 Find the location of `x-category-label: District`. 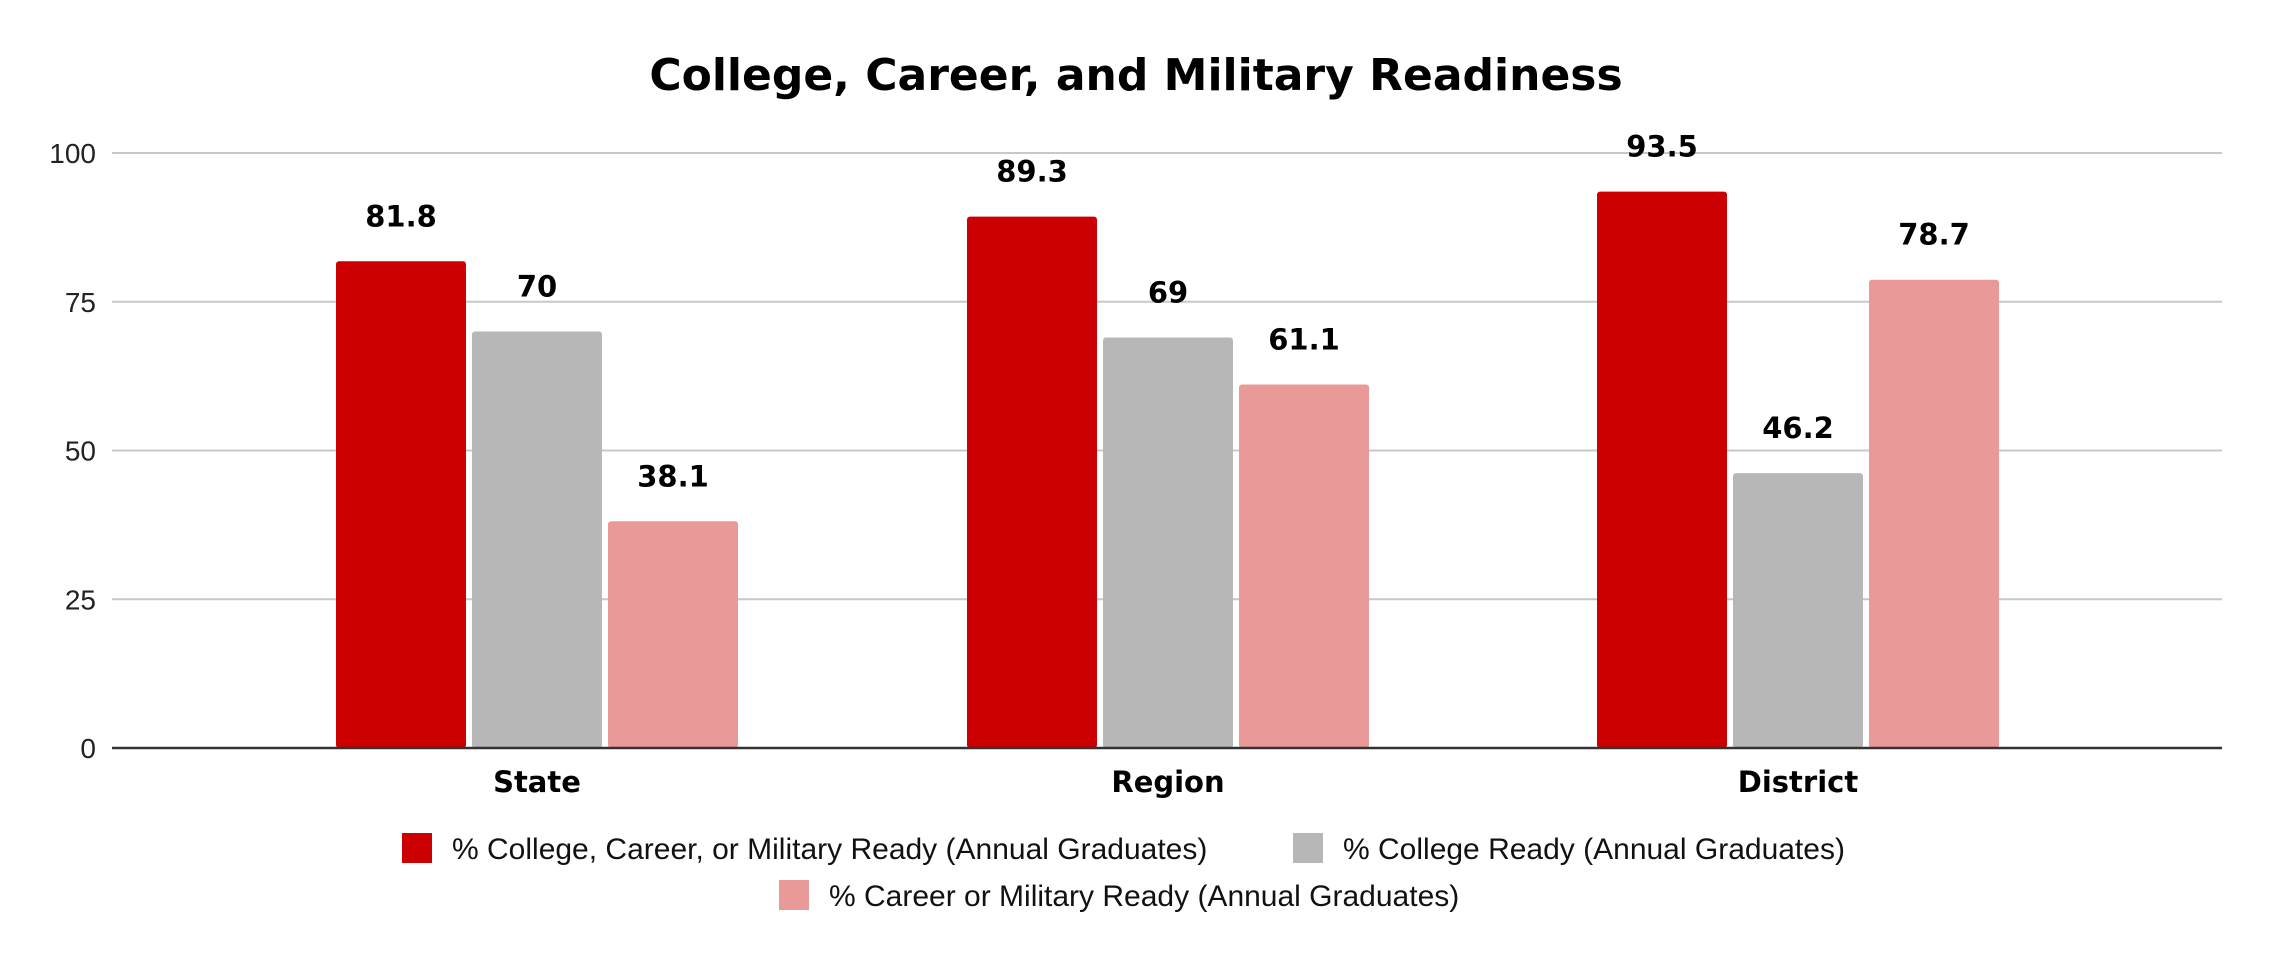

x-category-label: District is located at coordinates (1798, 782).